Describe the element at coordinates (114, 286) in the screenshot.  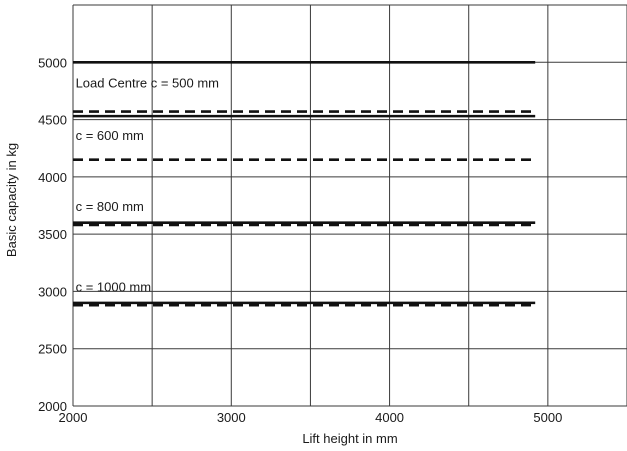
I see `annotation-label-3: c = 1000 mm` at that location.